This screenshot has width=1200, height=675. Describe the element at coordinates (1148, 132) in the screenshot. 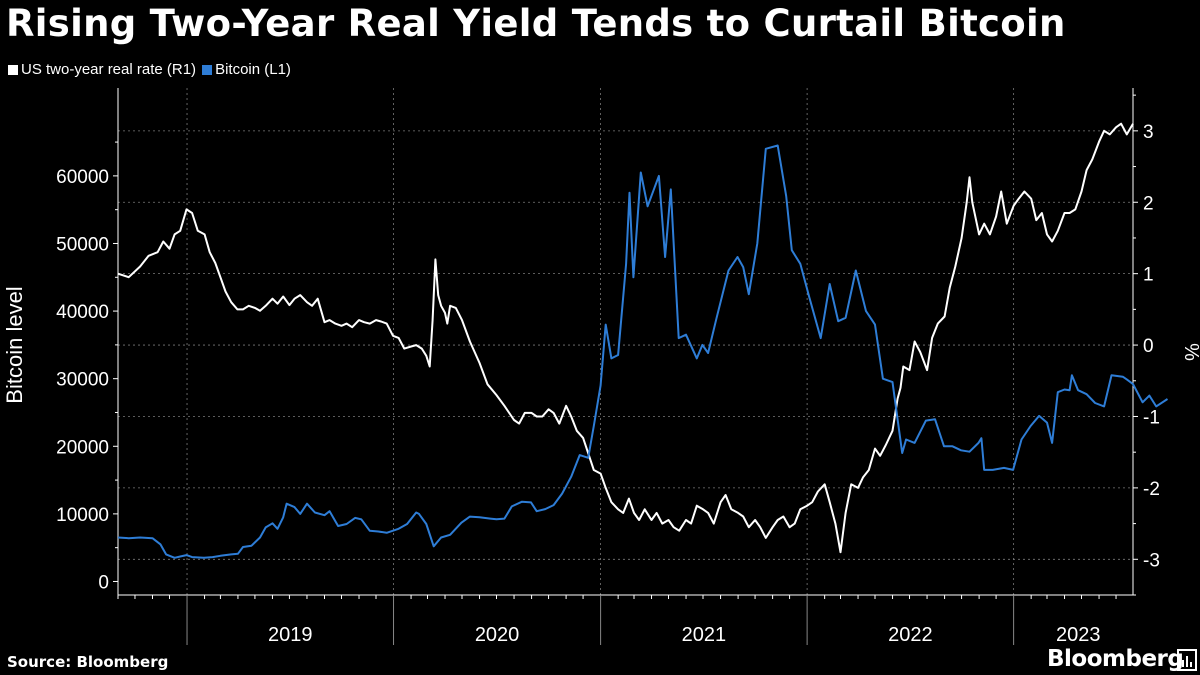

I see `y-right-tick-label: 3` at that location.